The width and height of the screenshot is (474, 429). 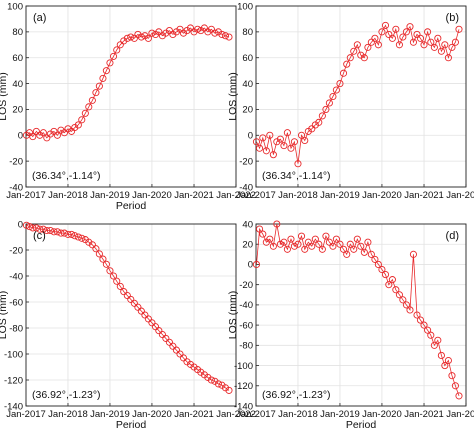 What do you see at coordinates (452, 18) in the screenshot?
I see `panel-label: (b)` at bounding box center [452, 18].